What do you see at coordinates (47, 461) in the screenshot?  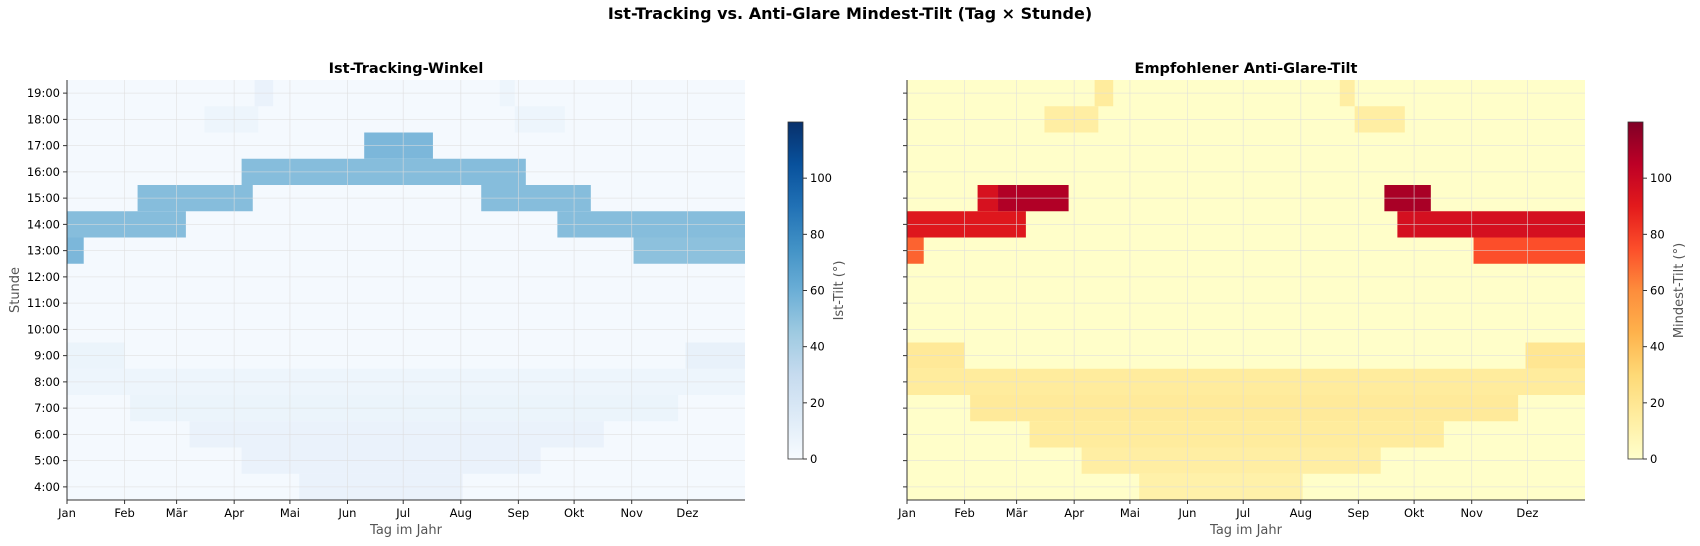 I see `y-tick-label: 5:00` at bounding box center [47, 461].